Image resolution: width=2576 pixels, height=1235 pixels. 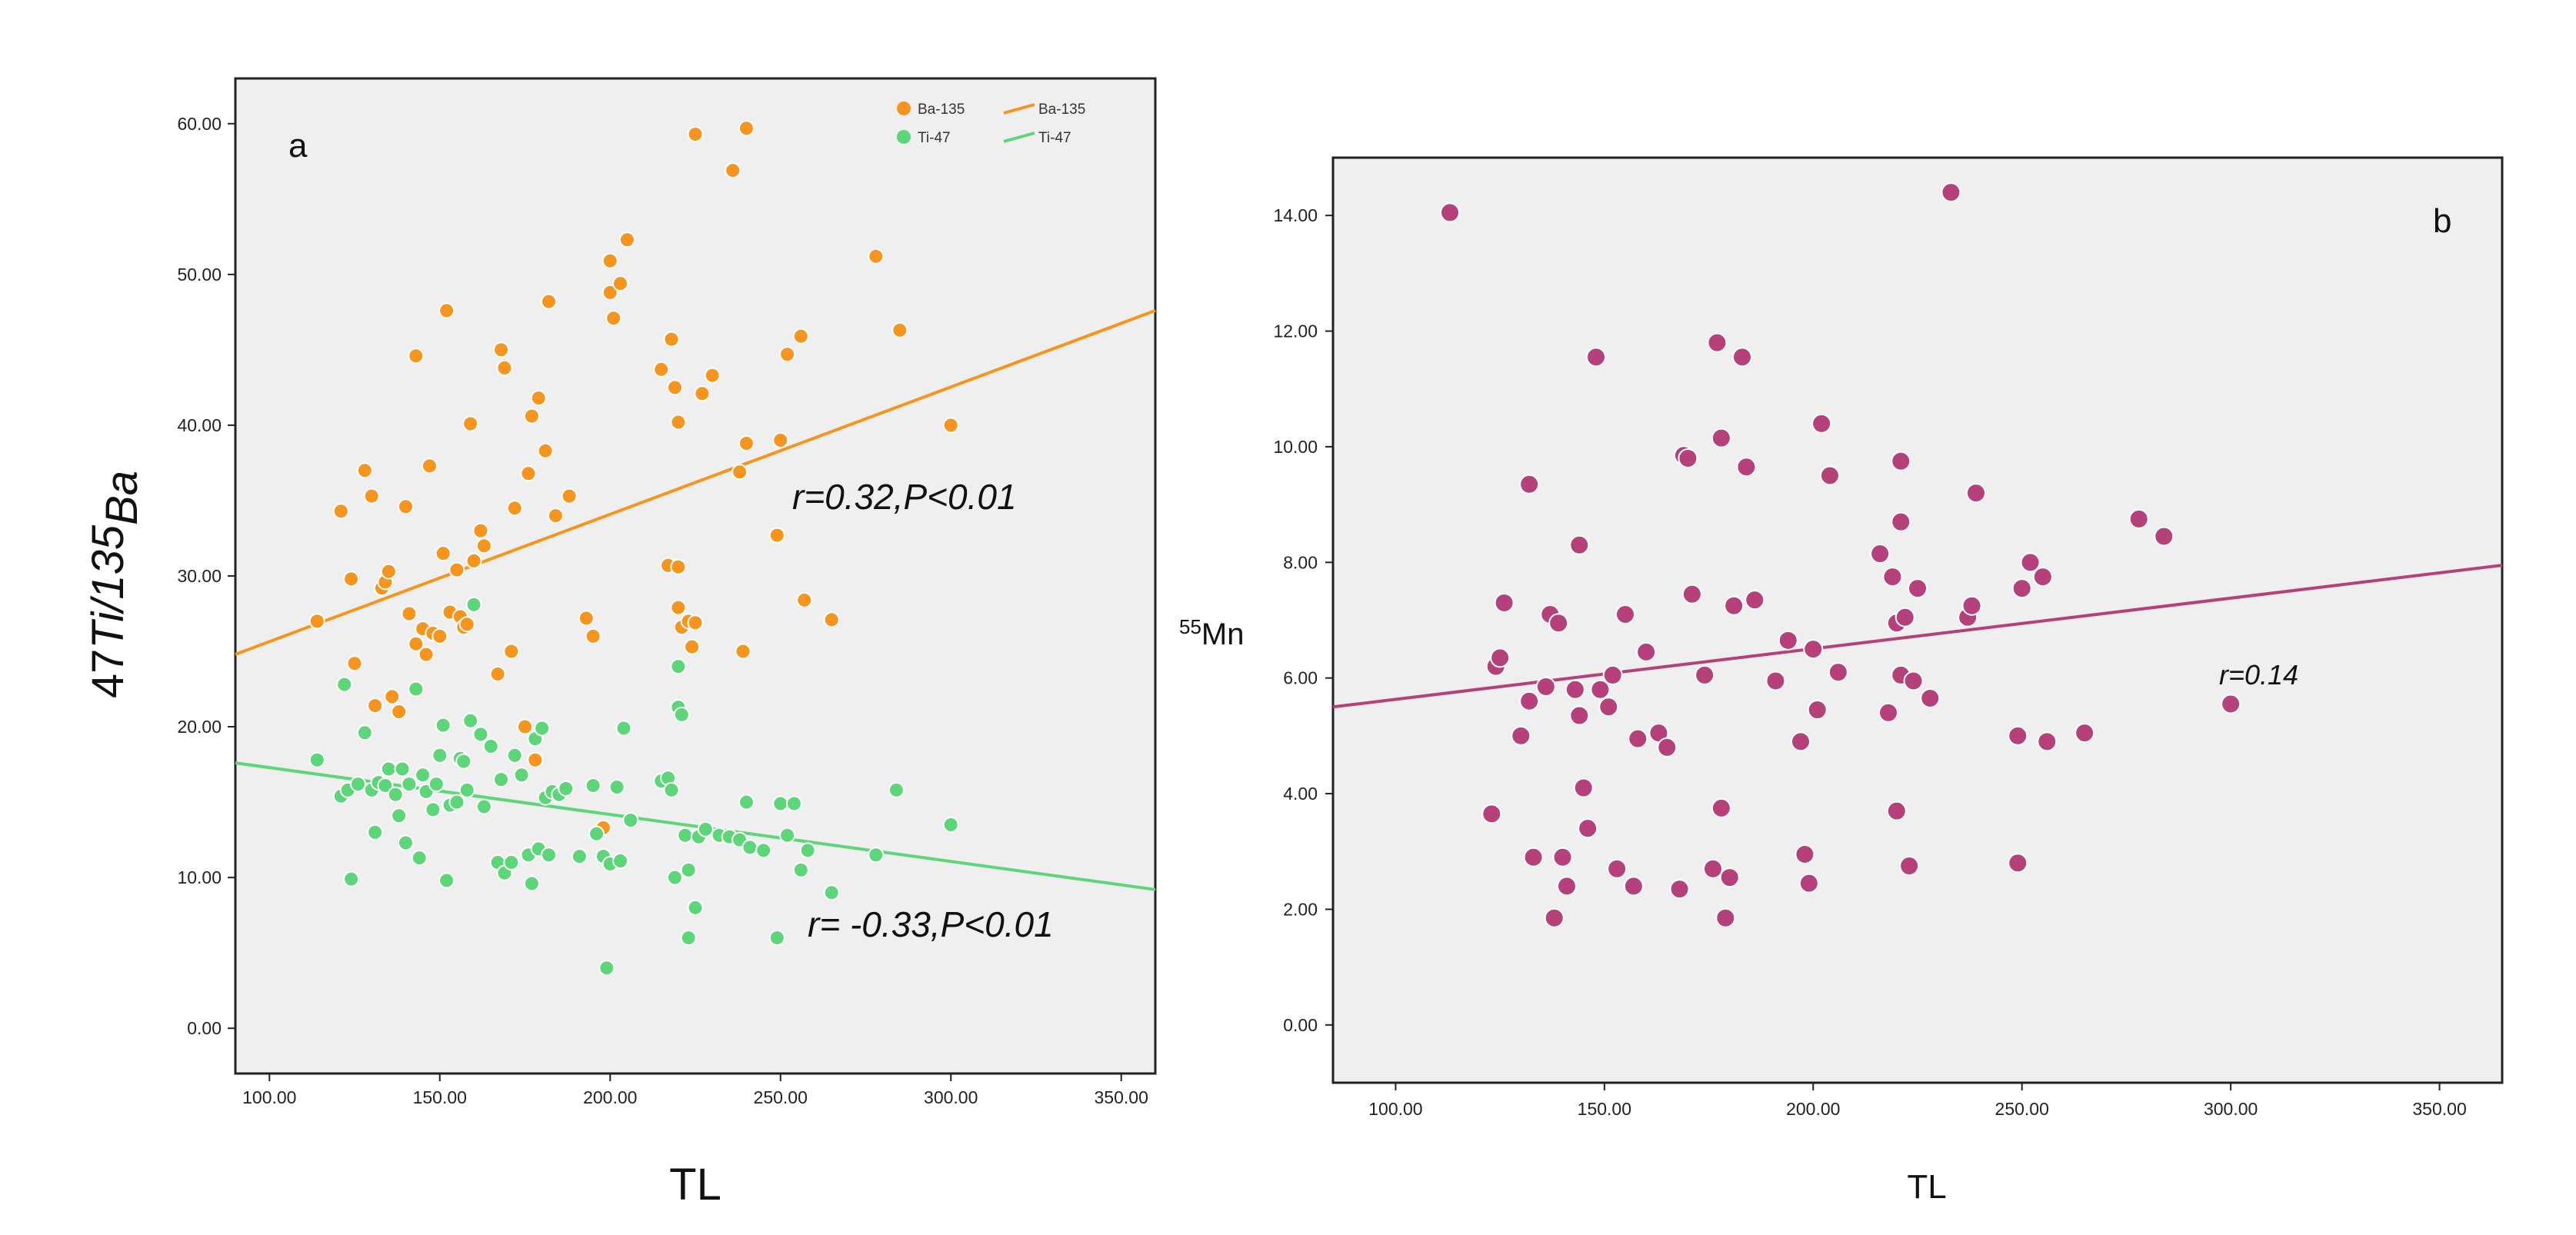 What do you see at coordinates (2258, 675) in the screenshot?
I see `panel-b-annotation: r=0.14` at bounding box center [2258, 675].